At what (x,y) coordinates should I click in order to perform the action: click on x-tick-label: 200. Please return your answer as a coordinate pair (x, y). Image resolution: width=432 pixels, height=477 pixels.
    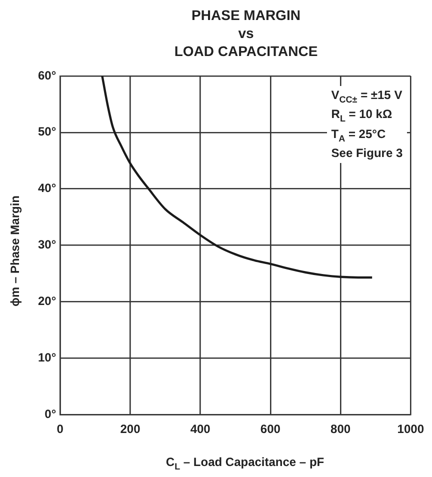
    Looking at the image, I should click on (130, 429).